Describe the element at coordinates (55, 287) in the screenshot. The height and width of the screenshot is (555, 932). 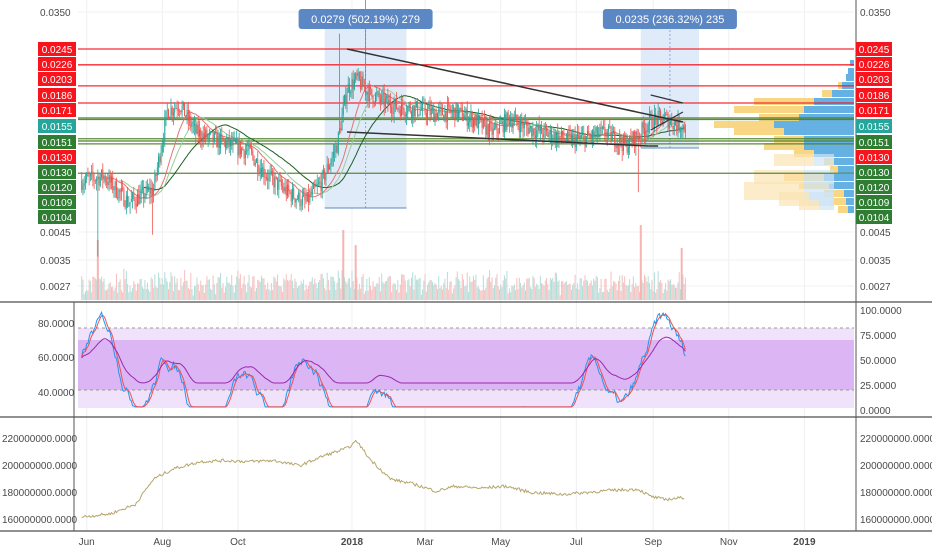
I see `price-axis-label: 0.0027` at that location.